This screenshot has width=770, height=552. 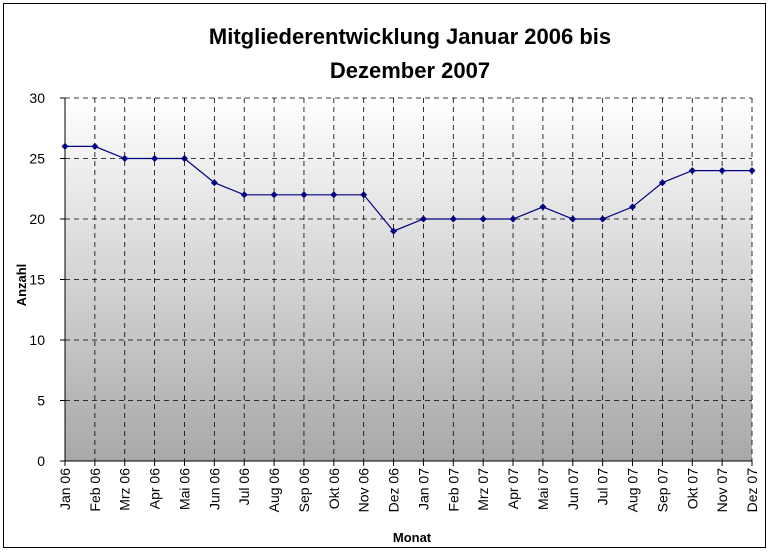 I want to click on x-tick-label: Aug 06, so click(x=274, y=490).